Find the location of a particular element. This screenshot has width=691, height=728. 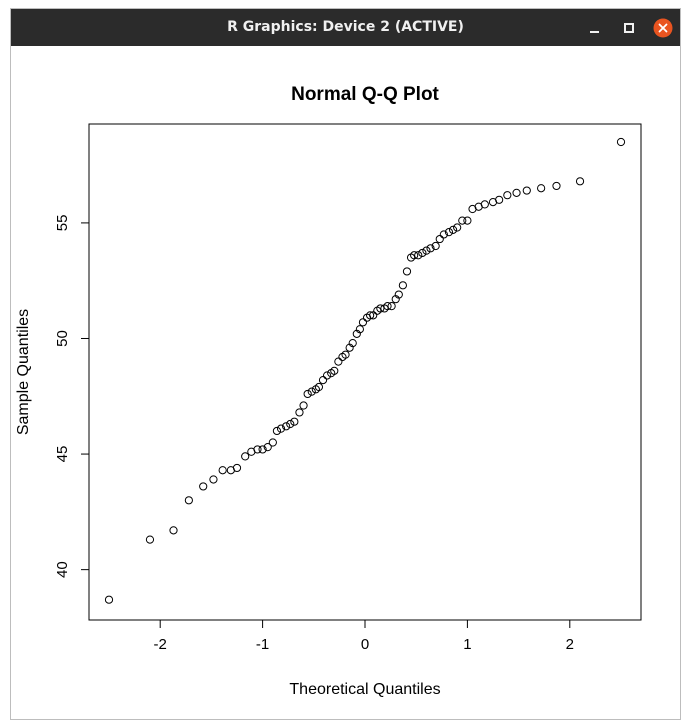

maximize-icon is located at coordinates (629, 28).